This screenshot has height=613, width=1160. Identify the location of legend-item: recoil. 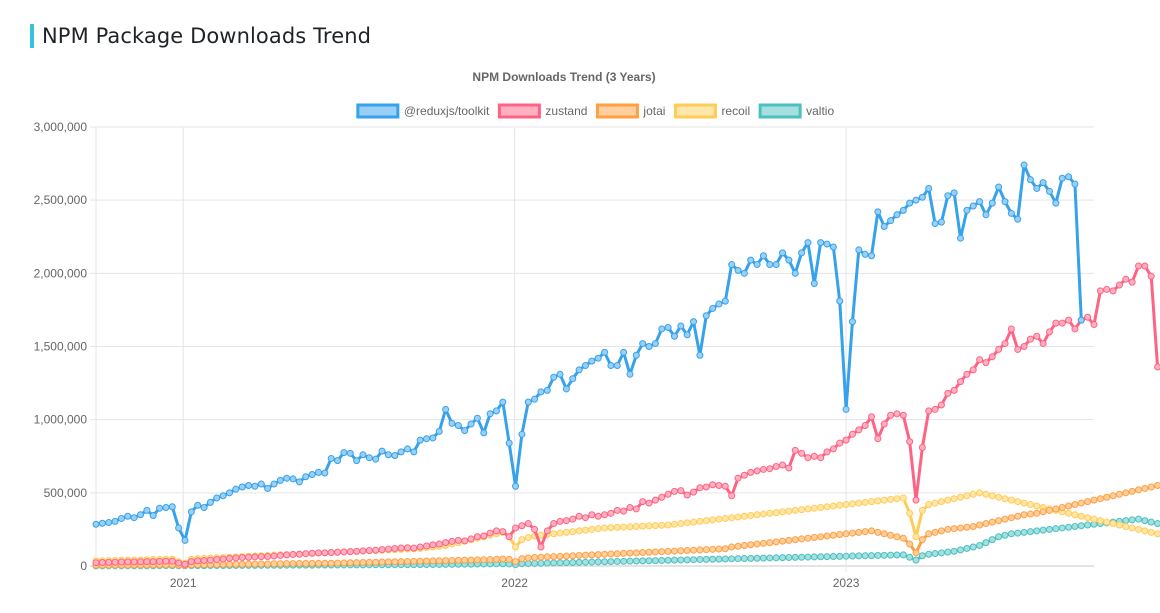
(711, 111).